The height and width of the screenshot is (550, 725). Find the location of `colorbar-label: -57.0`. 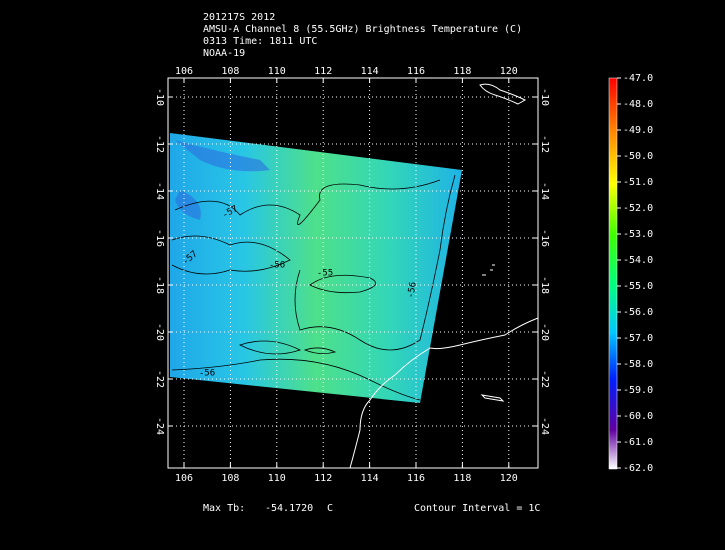

colorbar-label: -57.0 is located at coordinates (638, 338).